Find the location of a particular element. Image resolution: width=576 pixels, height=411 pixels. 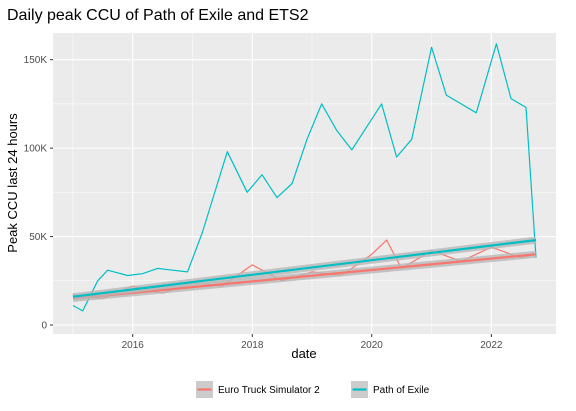

y-axis: 0 50K 100K 150K is located at coordinates (38, 193).